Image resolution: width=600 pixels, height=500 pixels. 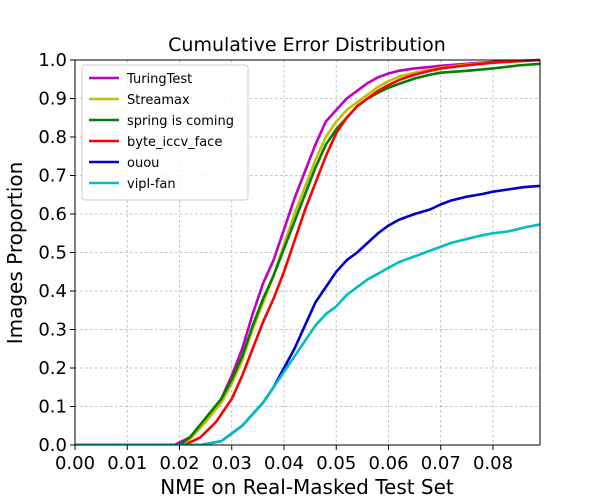 I want to click on x-tick-label: 0.03, so click(x=232, y=463).